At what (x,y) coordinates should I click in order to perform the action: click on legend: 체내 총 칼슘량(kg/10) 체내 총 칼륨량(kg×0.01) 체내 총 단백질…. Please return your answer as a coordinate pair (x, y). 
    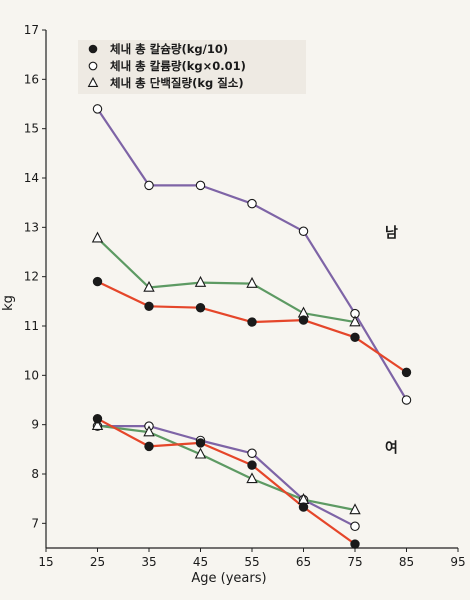
    Looking at the image, I should click on (192, 67).